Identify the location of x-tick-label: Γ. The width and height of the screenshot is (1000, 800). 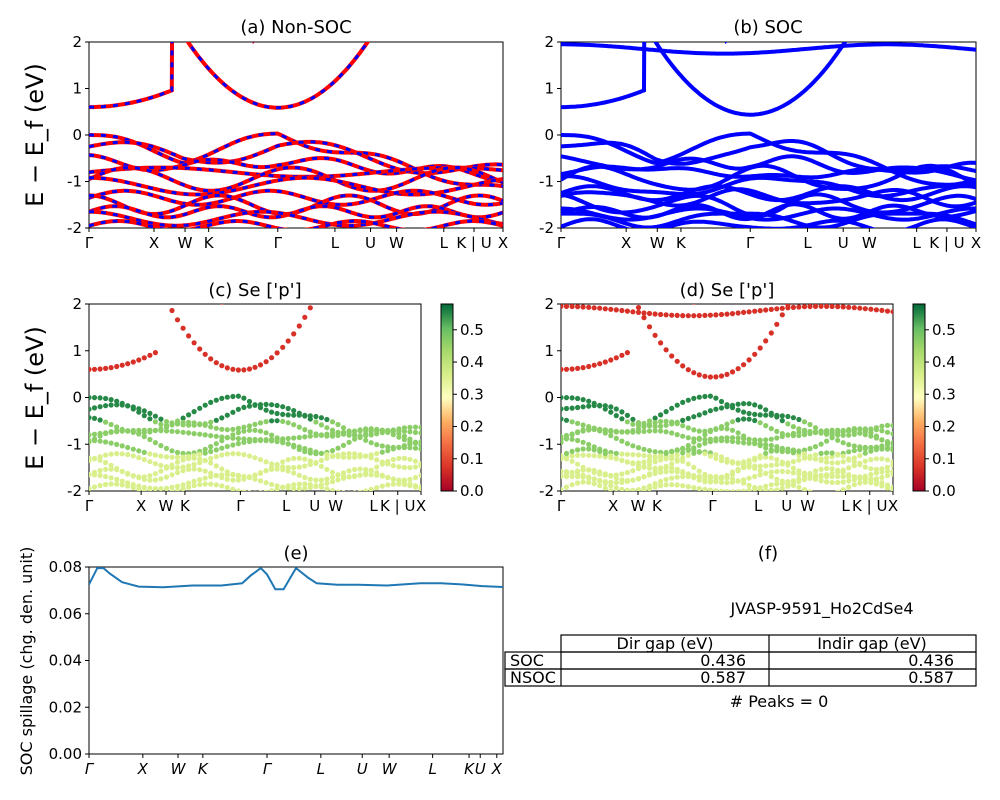
(278, 243).